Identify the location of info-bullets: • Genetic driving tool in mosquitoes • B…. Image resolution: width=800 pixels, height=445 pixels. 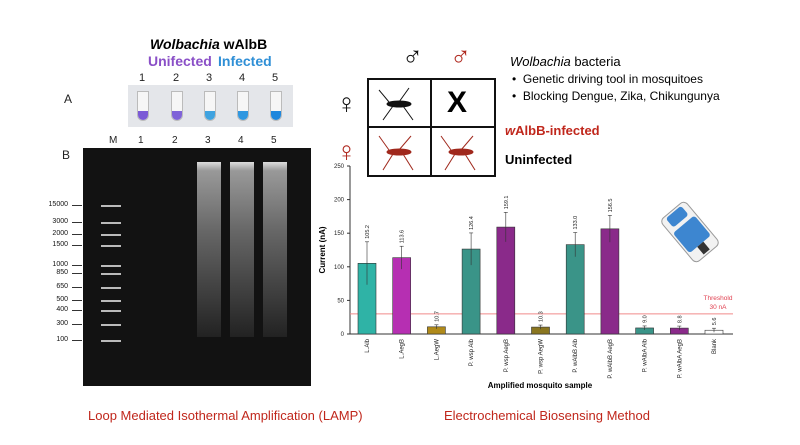
(616, 88).